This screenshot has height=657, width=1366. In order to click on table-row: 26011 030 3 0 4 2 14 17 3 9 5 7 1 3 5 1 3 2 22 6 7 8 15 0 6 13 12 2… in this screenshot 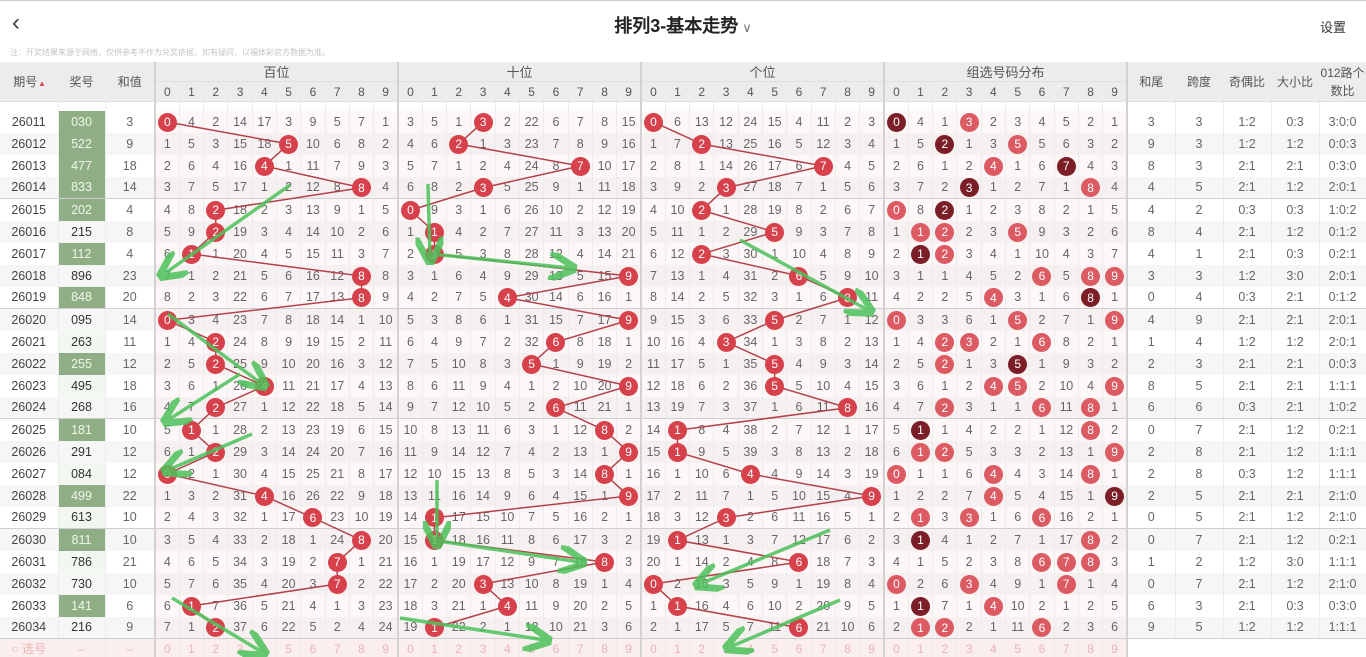, I will do `click(683, 121)`.